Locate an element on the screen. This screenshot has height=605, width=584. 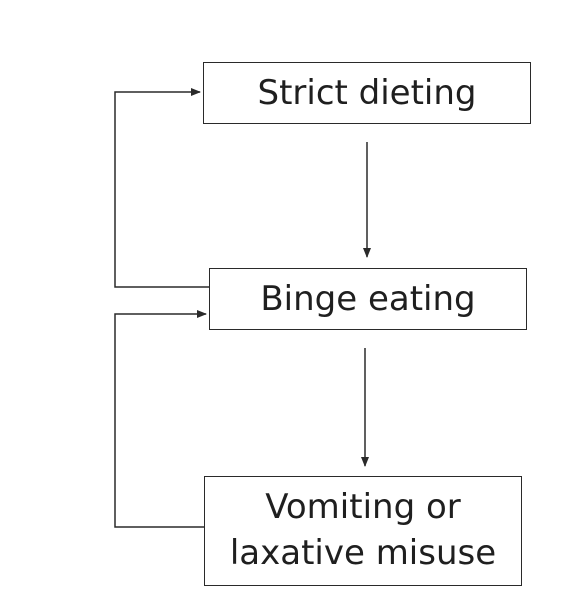
feedback-vomiting-to-binge is located at coordinates (160, 419).